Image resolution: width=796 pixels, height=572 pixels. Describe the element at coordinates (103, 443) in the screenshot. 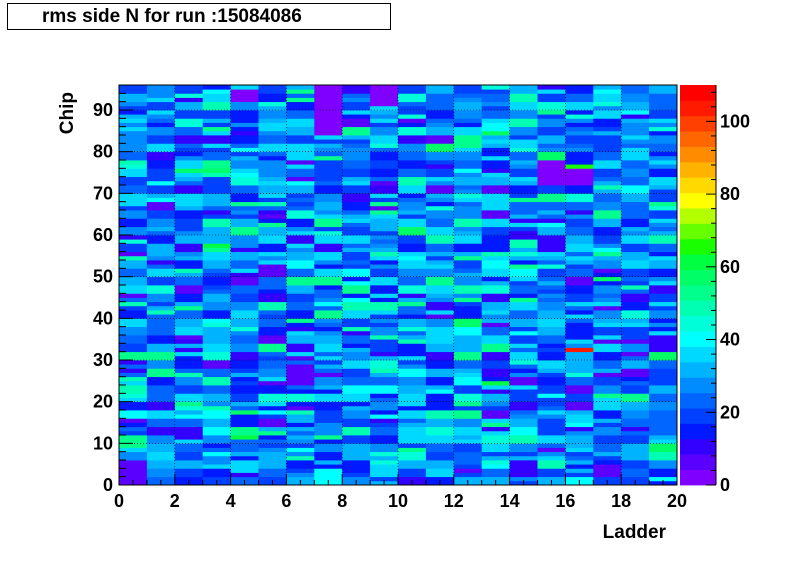

I see `y-tick-label: 10` at that location.